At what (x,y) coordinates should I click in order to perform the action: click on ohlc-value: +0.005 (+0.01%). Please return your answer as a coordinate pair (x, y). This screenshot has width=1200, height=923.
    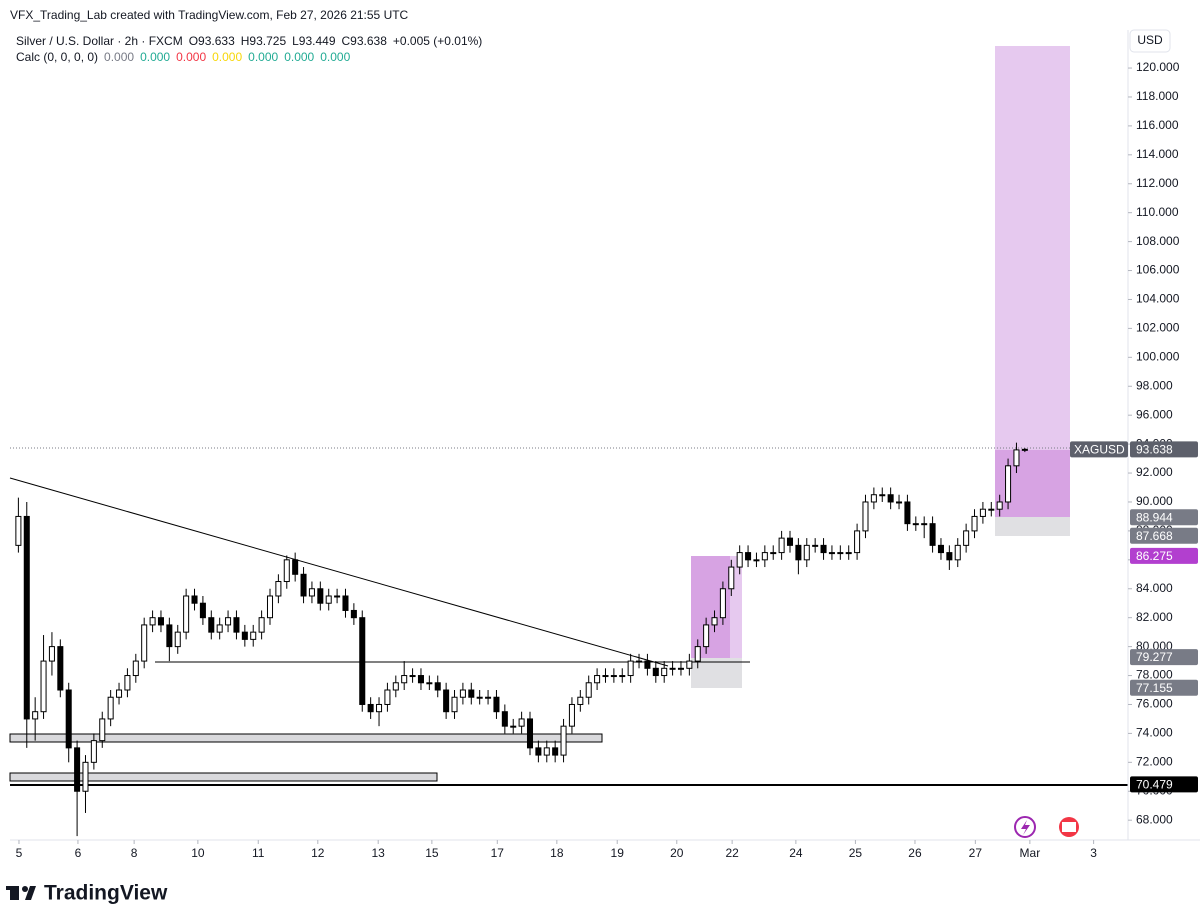
    Looking at the image, I should click on (437, 41).